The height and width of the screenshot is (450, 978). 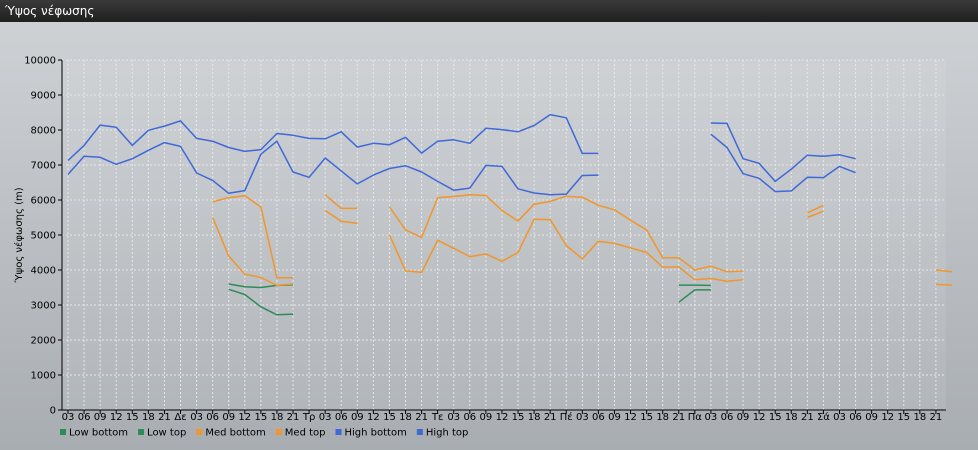 I want to click on y-tick-label: 3000, so click(x=43, y=306).